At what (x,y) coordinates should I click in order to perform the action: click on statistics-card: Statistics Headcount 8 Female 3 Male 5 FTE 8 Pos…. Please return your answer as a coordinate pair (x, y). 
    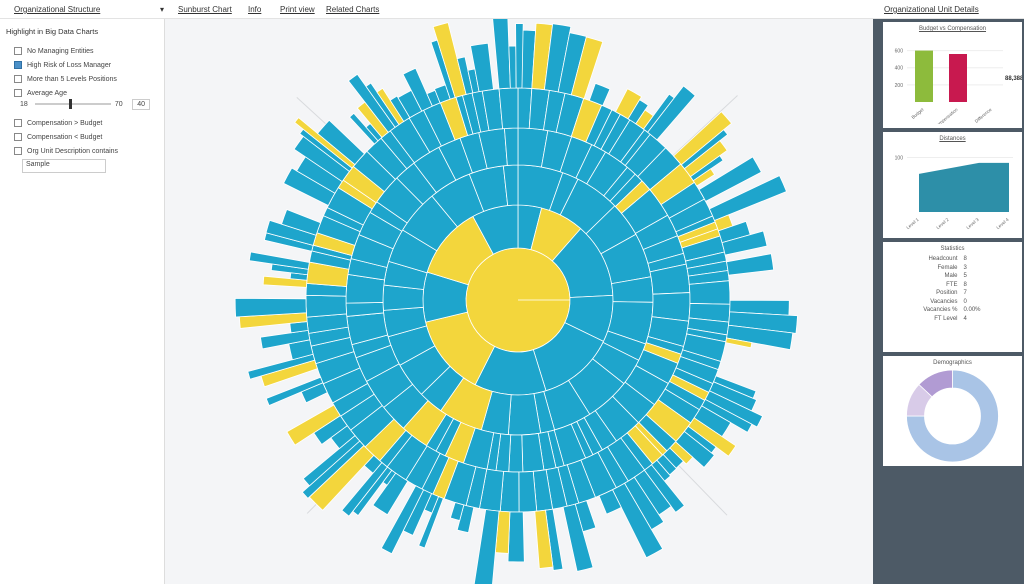
    Looking at the image, I should click on (952, 297).